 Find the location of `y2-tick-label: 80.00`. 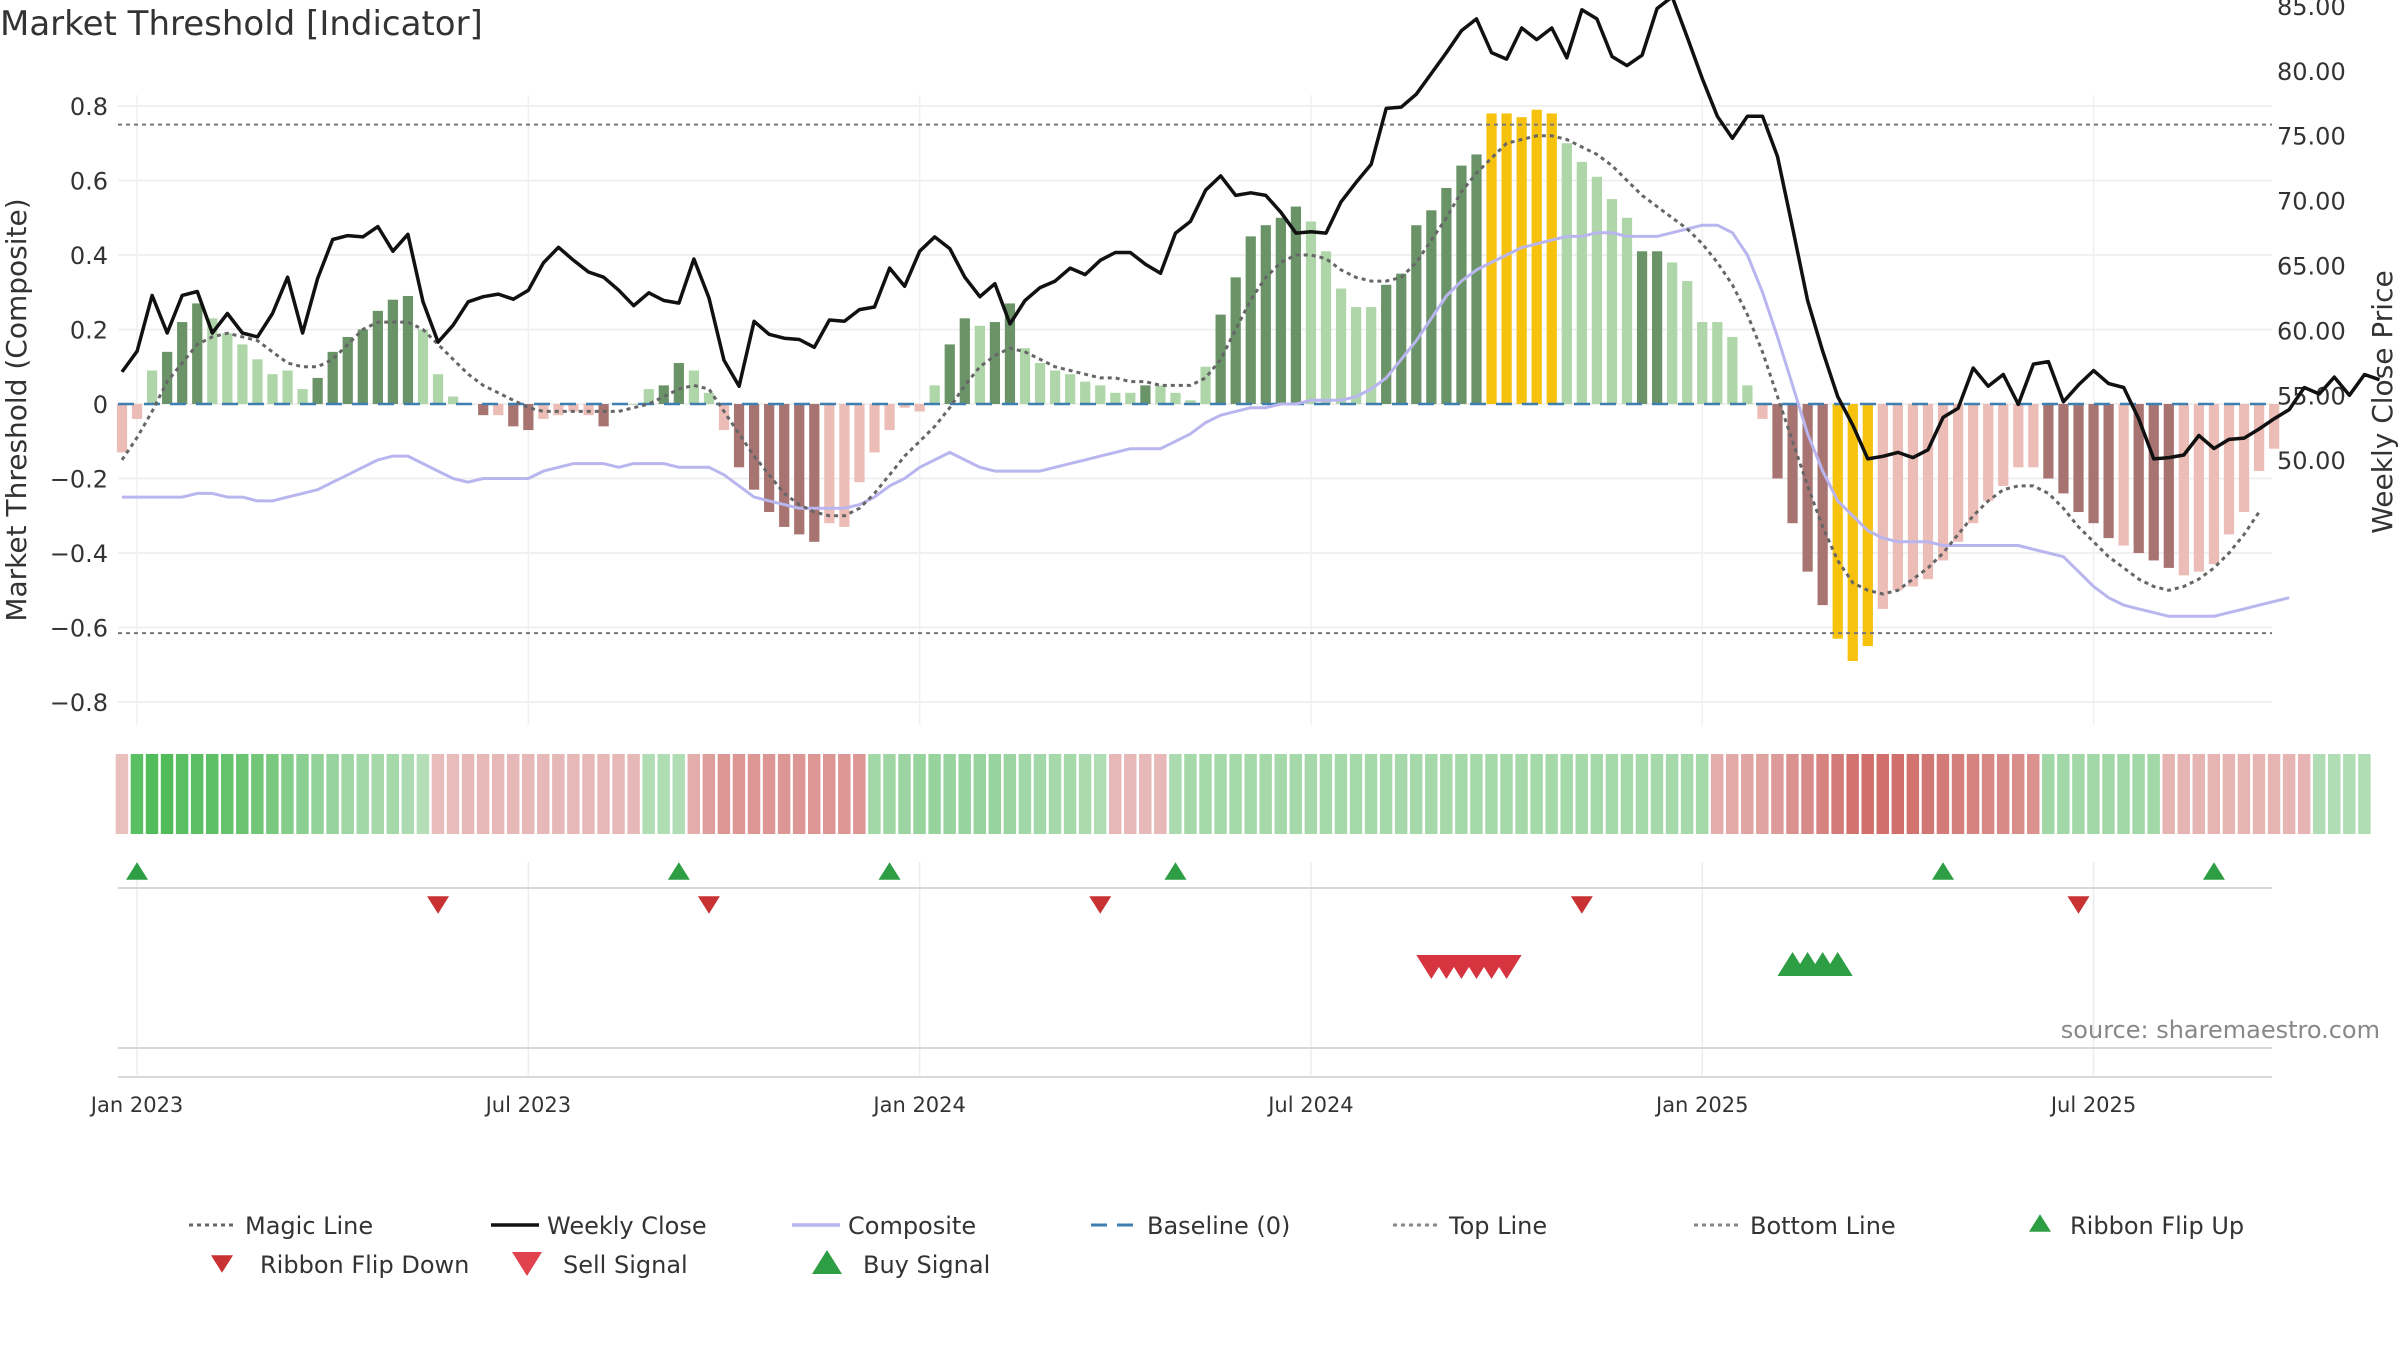

y2-tick-label: 80.00 is located at coordinates (2311, 72).